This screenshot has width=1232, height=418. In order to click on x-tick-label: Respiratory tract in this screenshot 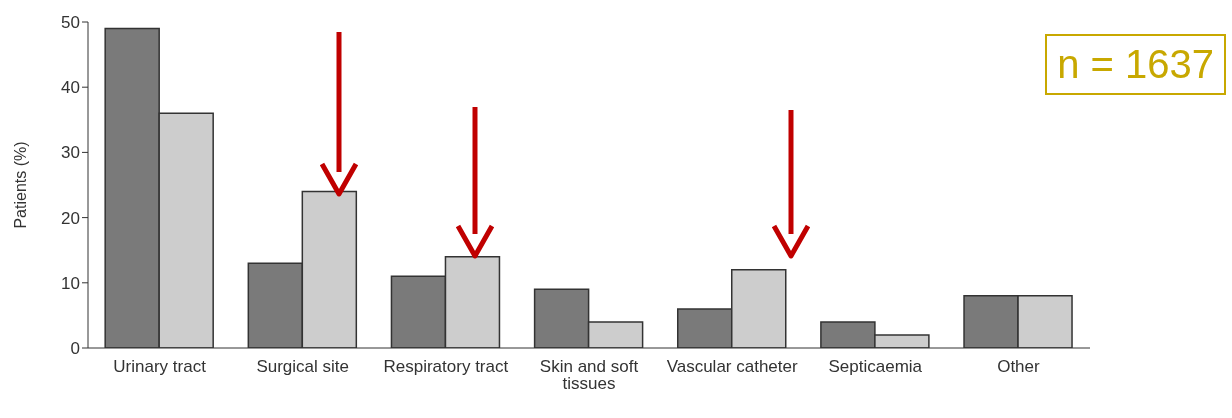, I will do `click(446, 367)`.